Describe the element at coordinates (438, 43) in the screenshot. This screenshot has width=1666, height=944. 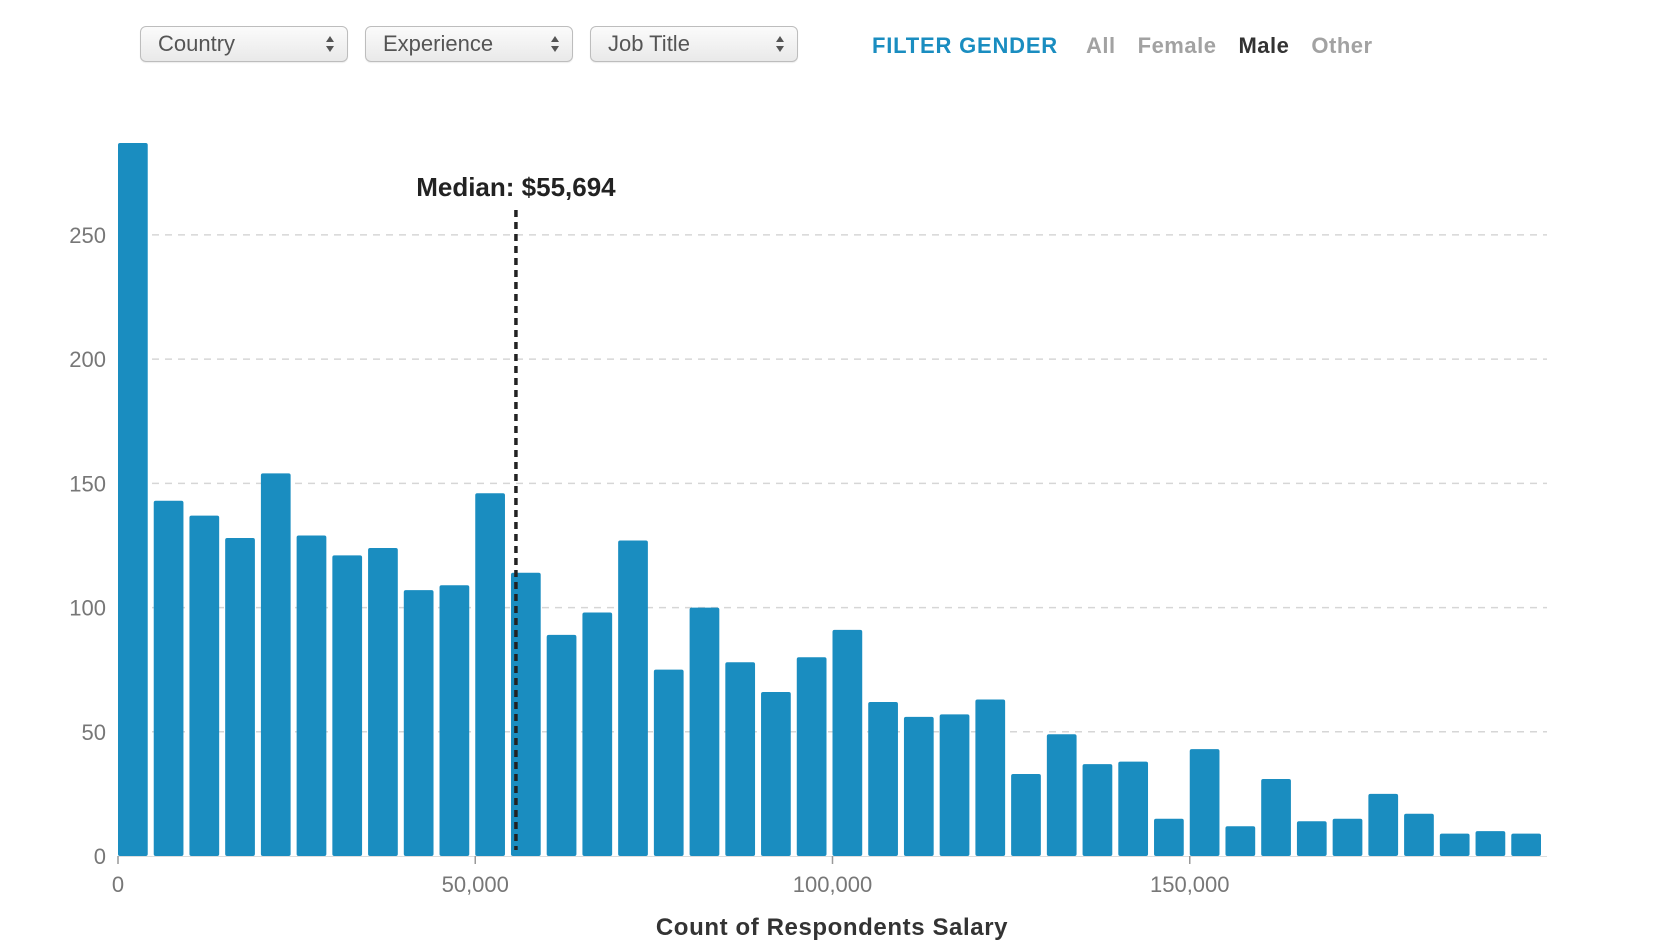
I see `experience-select-label: Experience` at that location.